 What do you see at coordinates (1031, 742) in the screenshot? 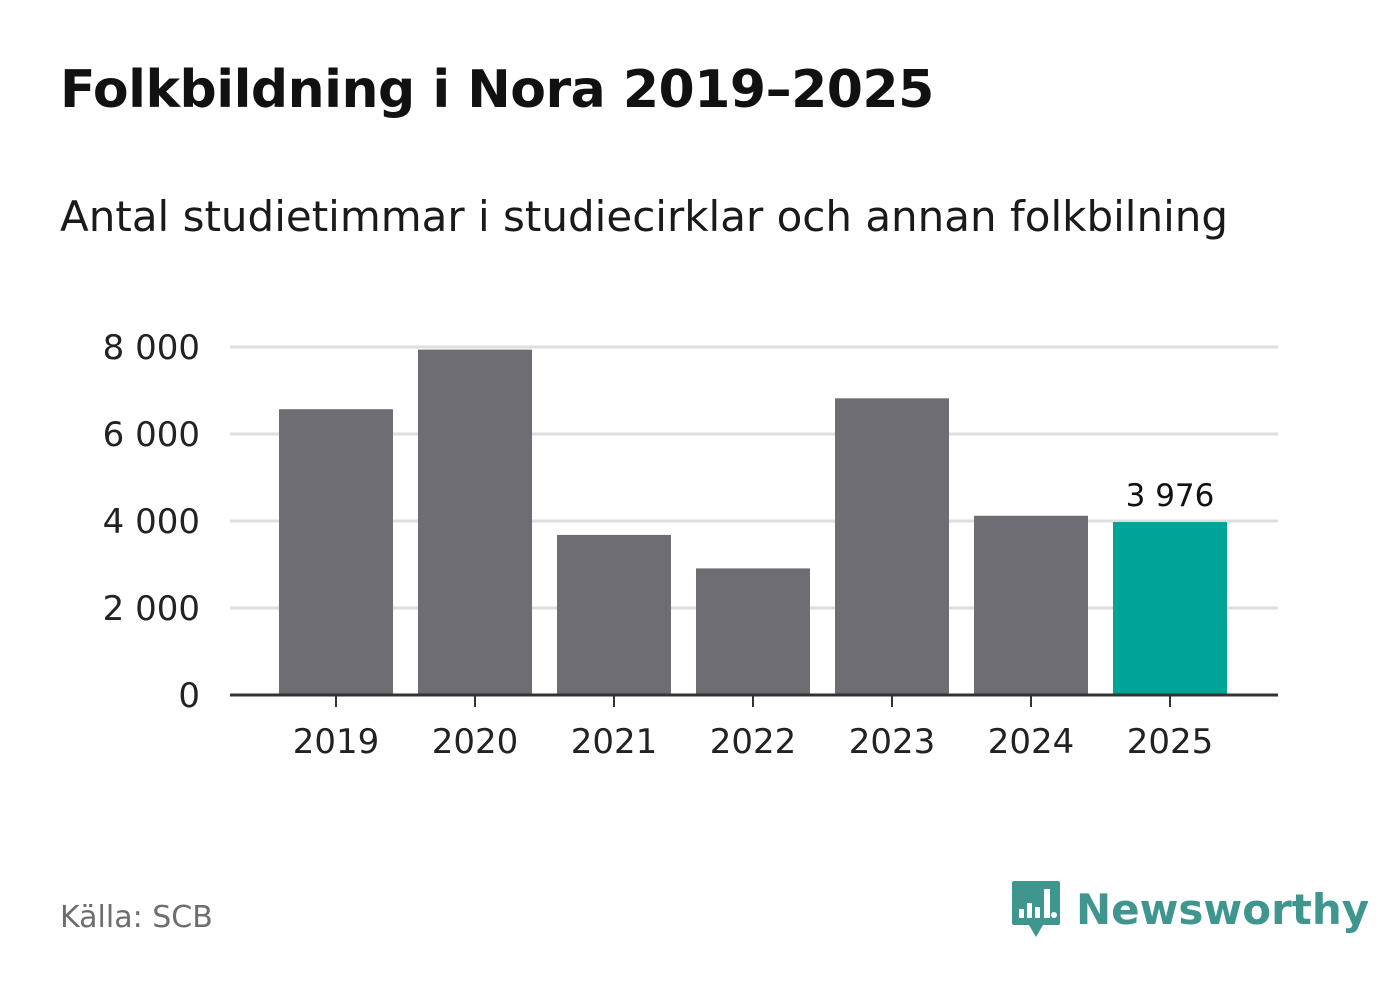
I see `x-tick-label: 2024` at bounding box center [1031, 742].